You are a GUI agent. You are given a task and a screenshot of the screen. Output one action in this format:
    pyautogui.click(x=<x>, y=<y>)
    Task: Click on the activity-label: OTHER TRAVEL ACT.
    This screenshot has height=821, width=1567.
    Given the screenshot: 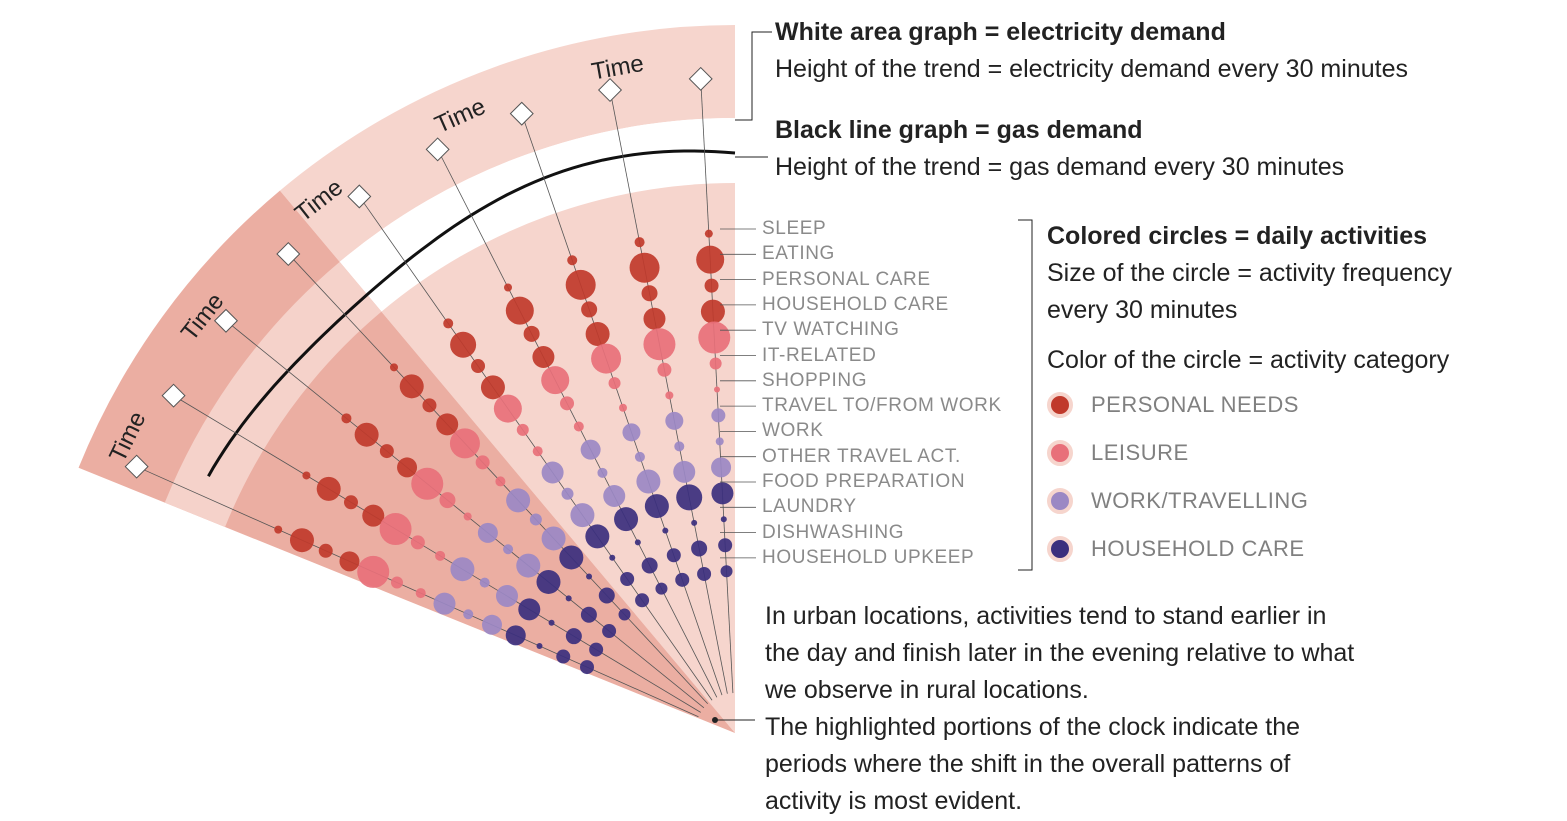 What is the action you would take?
    pyautogui.click(x=861, y=456)
    